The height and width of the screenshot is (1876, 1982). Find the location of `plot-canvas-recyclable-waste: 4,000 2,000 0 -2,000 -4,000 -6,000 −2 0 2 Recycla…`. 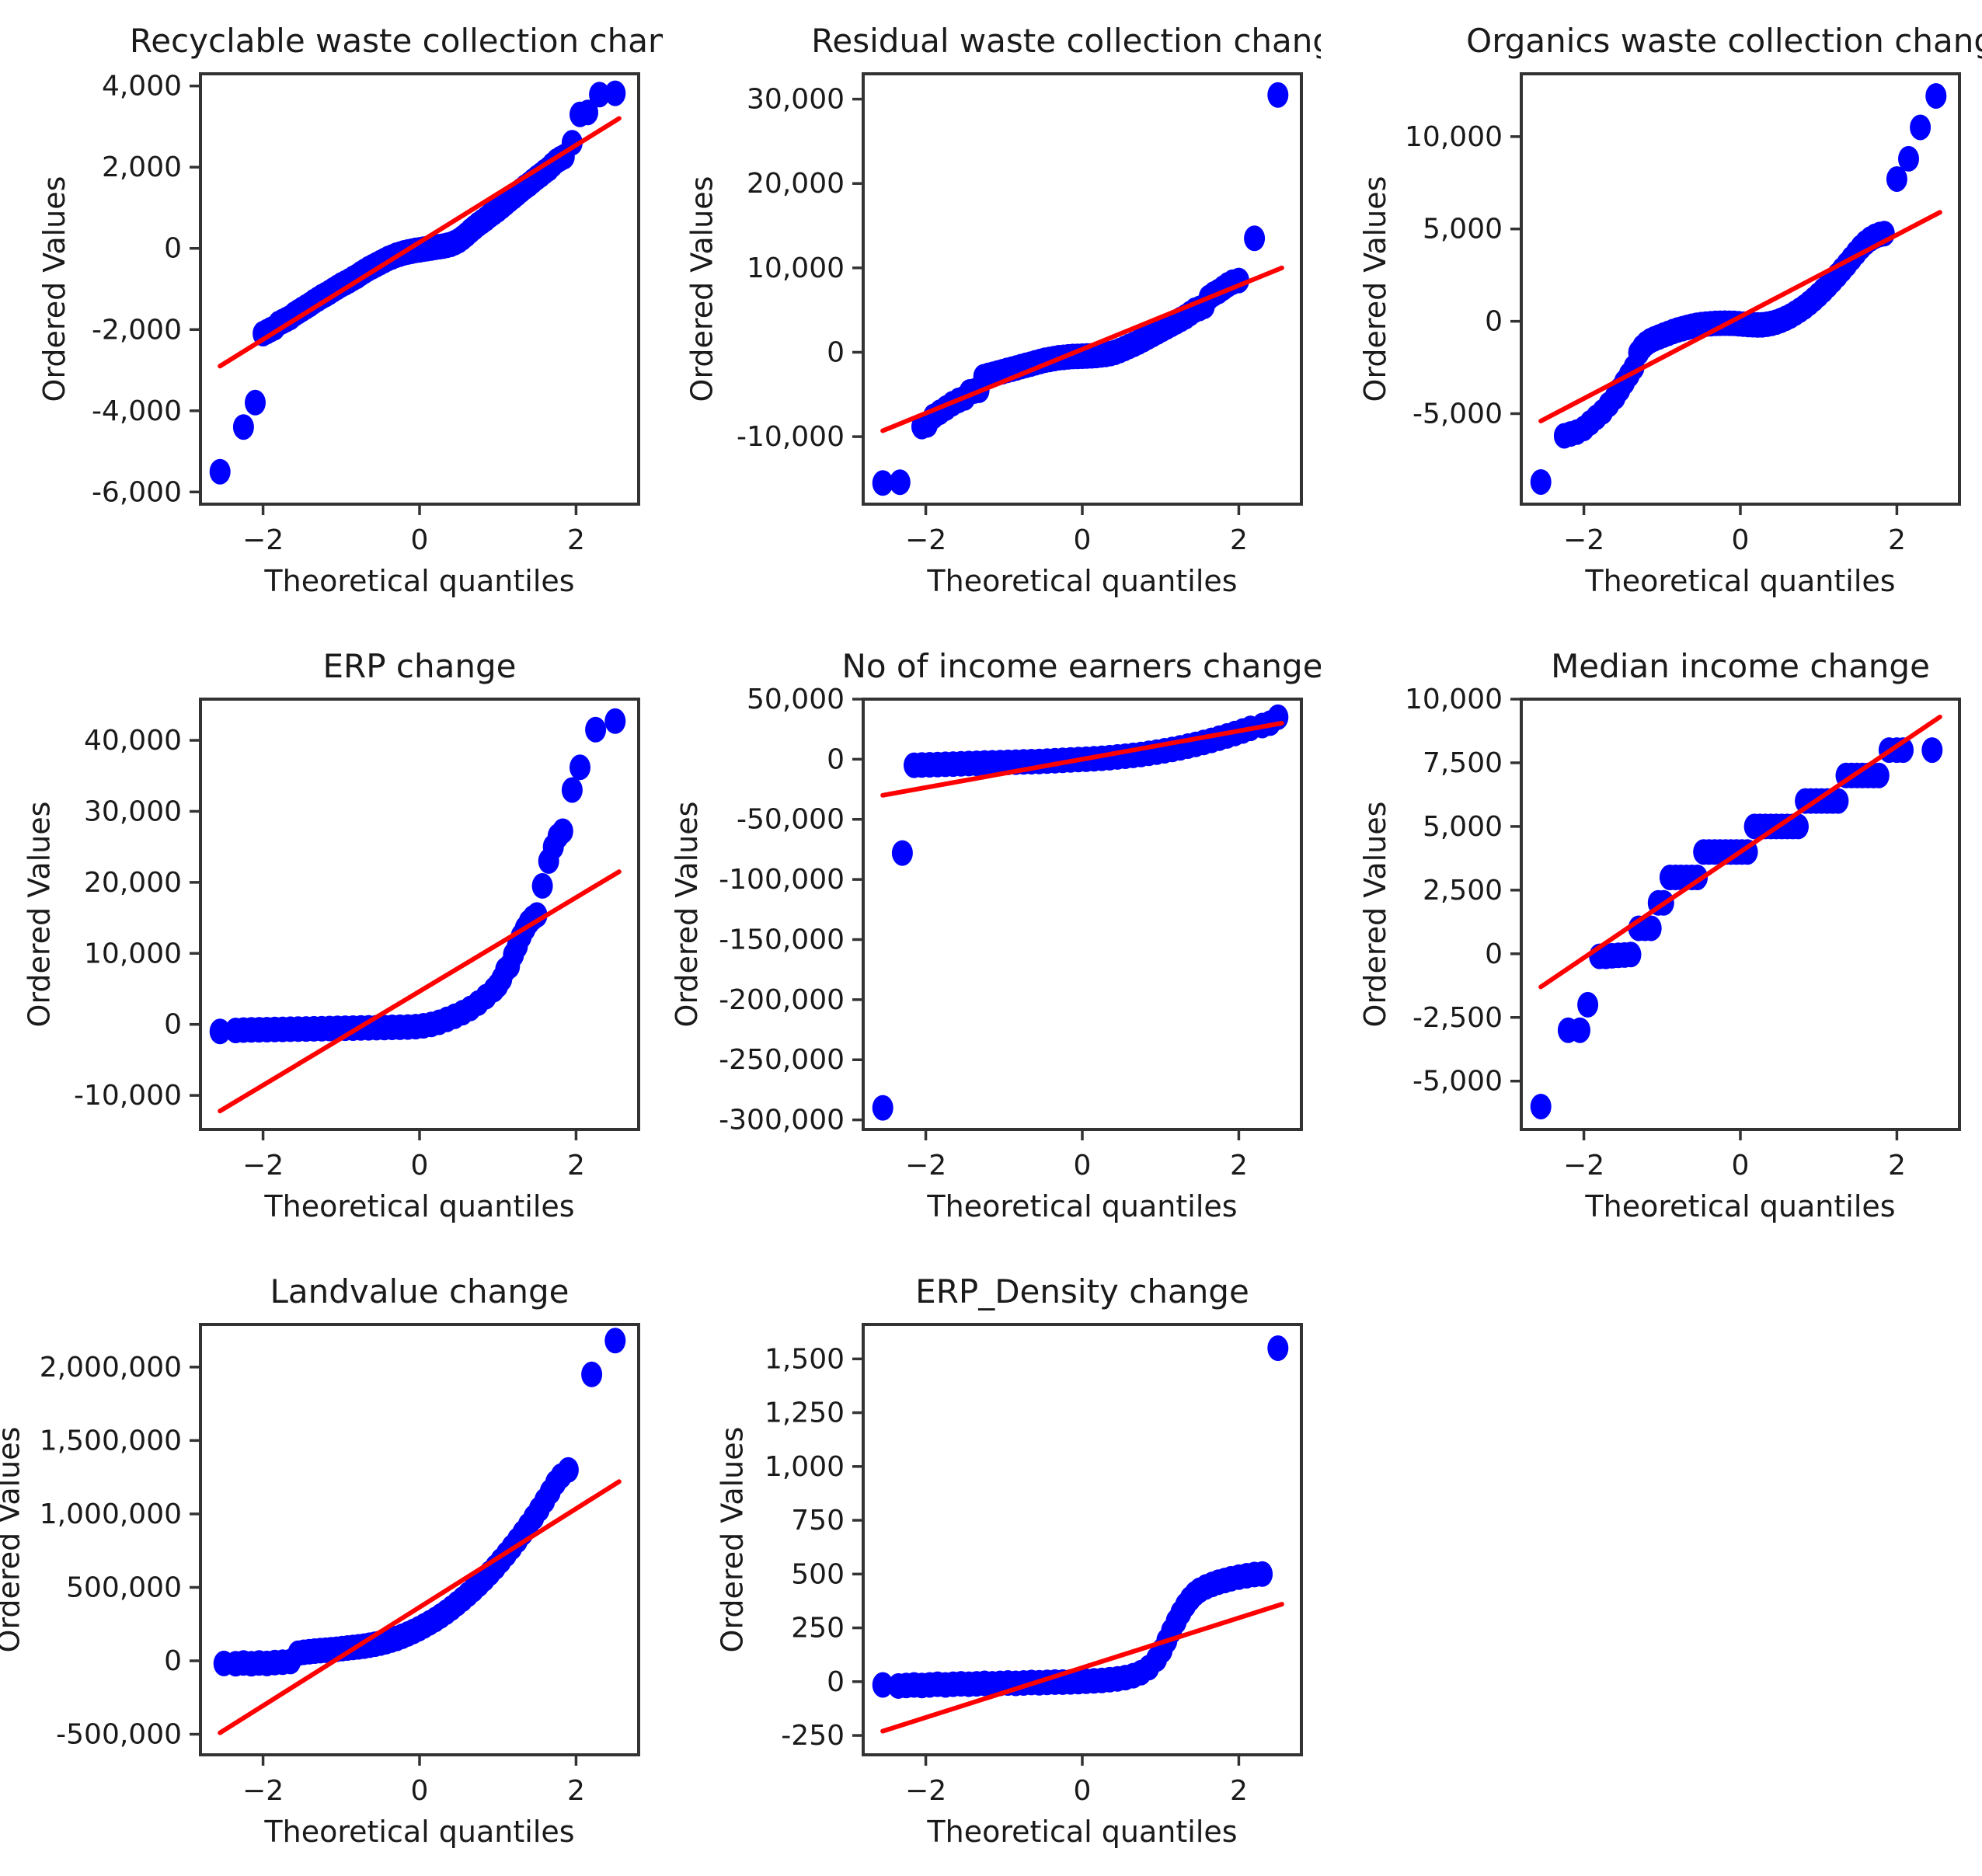

plot-canvas-recyclable-waste: 4,000 2,000 0 -2,000 -4,000 -6,000 −2 0 2 Recycla… is located at coordinates (350, 310).